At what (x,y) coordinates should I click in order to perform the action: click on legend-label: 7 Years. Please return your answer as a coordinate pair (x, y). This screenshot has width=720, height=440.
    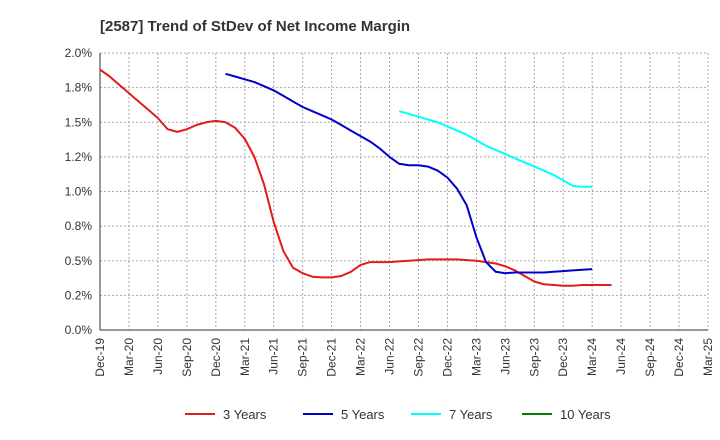
    Looking at the image, I should click on (471, 414).